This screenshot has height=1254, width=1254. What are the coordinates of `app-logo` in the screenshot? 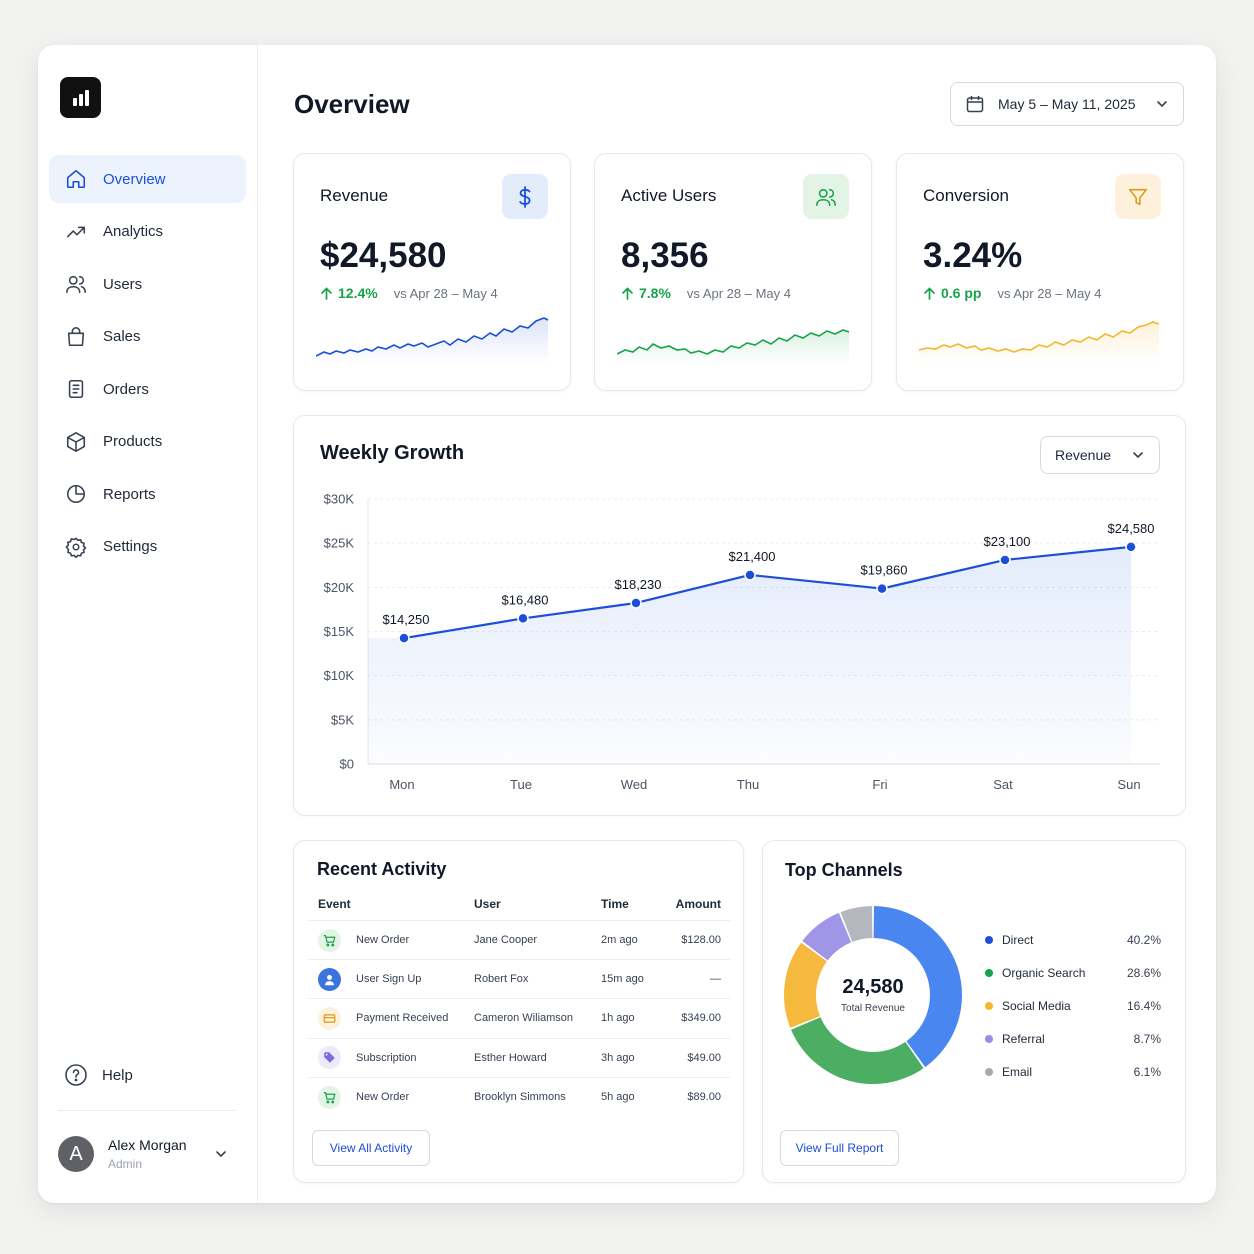 It's located at (80, 97).